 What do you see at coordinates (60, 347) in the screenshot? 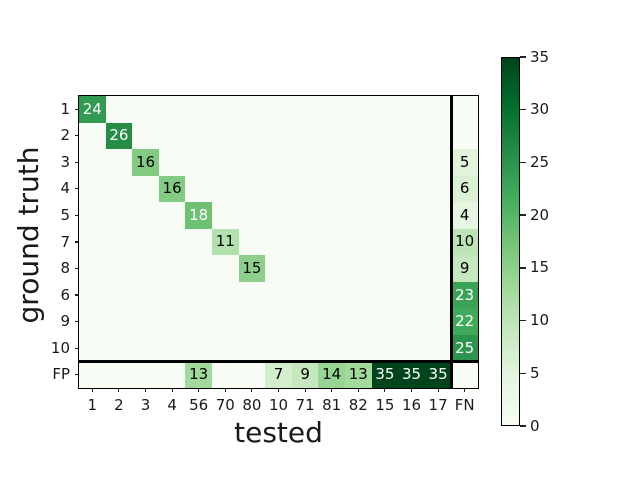
I see `y-tick-label: 10` at bounding box center [60, 347].